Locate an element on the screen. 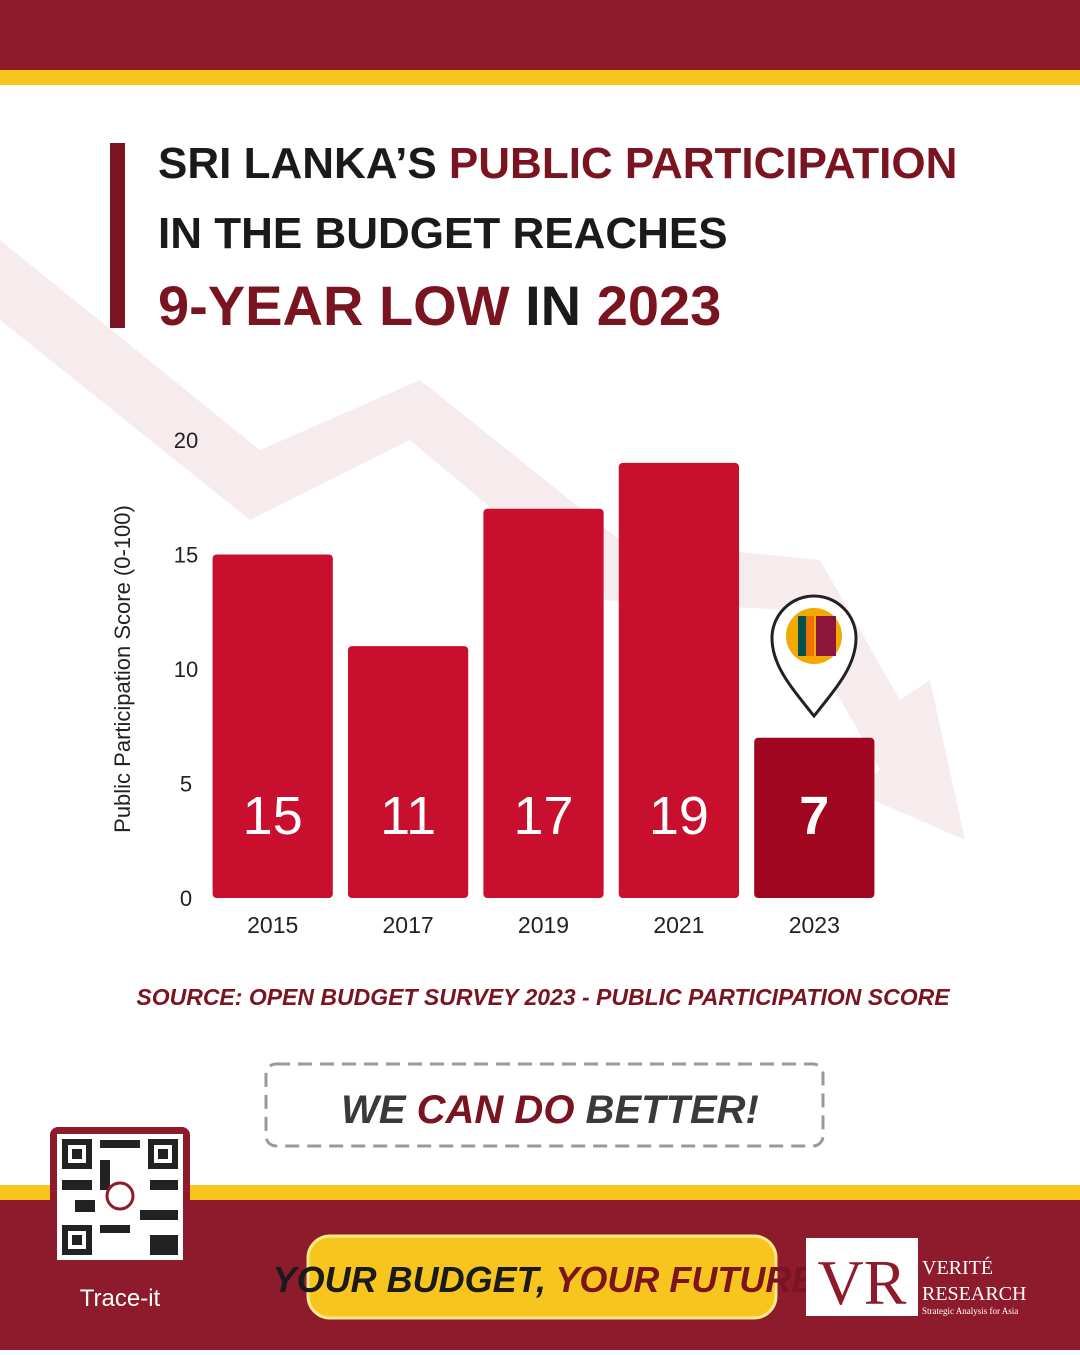 This screenshot has width=1080, height=1355. logo-box is located at coordinates (862, 1277).